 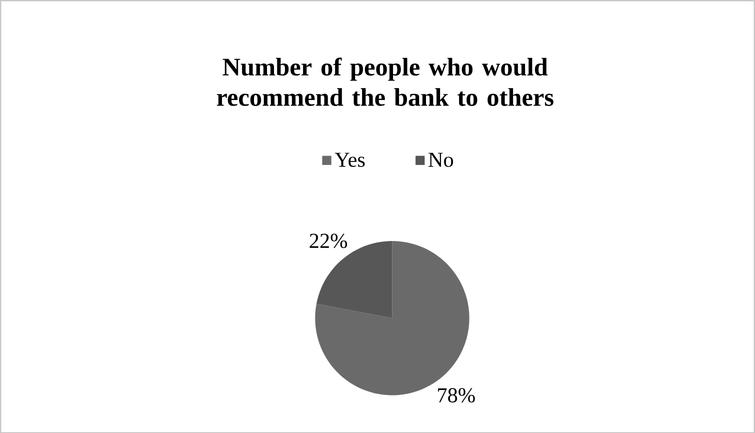 What do you see at coordinates (456, 395) in the screenshot?
I see `data-label: 78%` at bounding box center [456, 395].